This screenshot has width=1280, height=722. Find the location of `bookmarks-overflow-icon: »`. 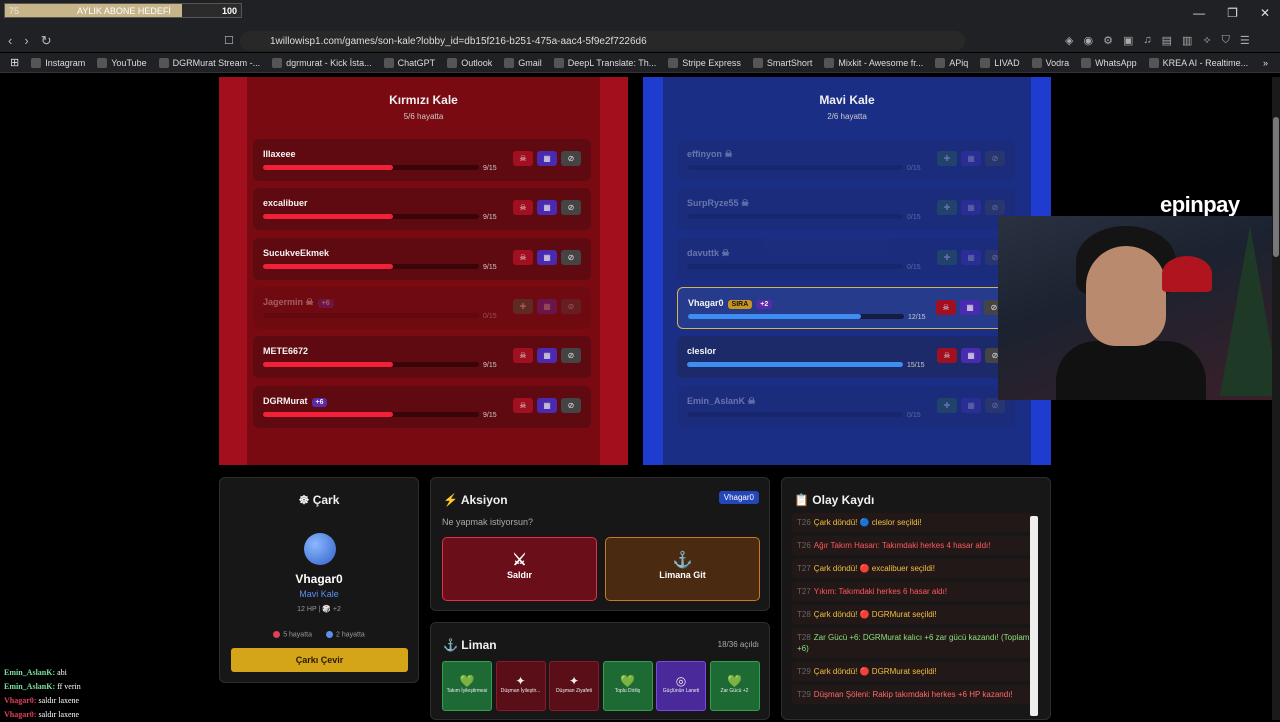

bookmarks-overflow-icon: » is located at coordinates (1265, 62).